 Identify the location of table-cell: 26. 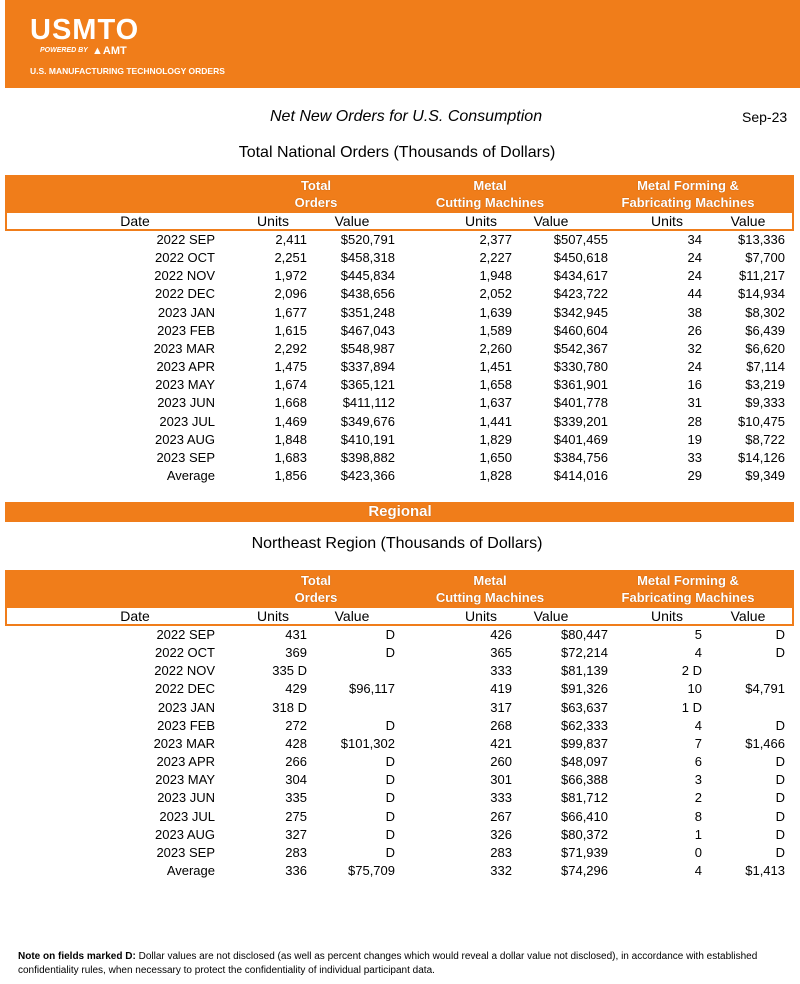
(694, 330).